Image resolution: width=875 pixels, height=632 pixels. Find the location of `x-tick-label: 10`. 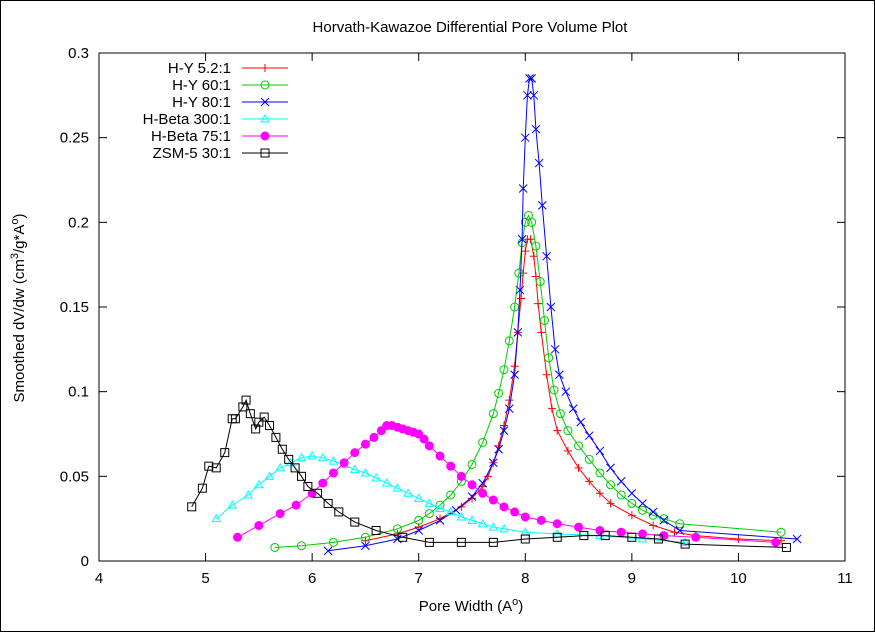

x-tick-label: 10 is located at coordinates (738, 578).